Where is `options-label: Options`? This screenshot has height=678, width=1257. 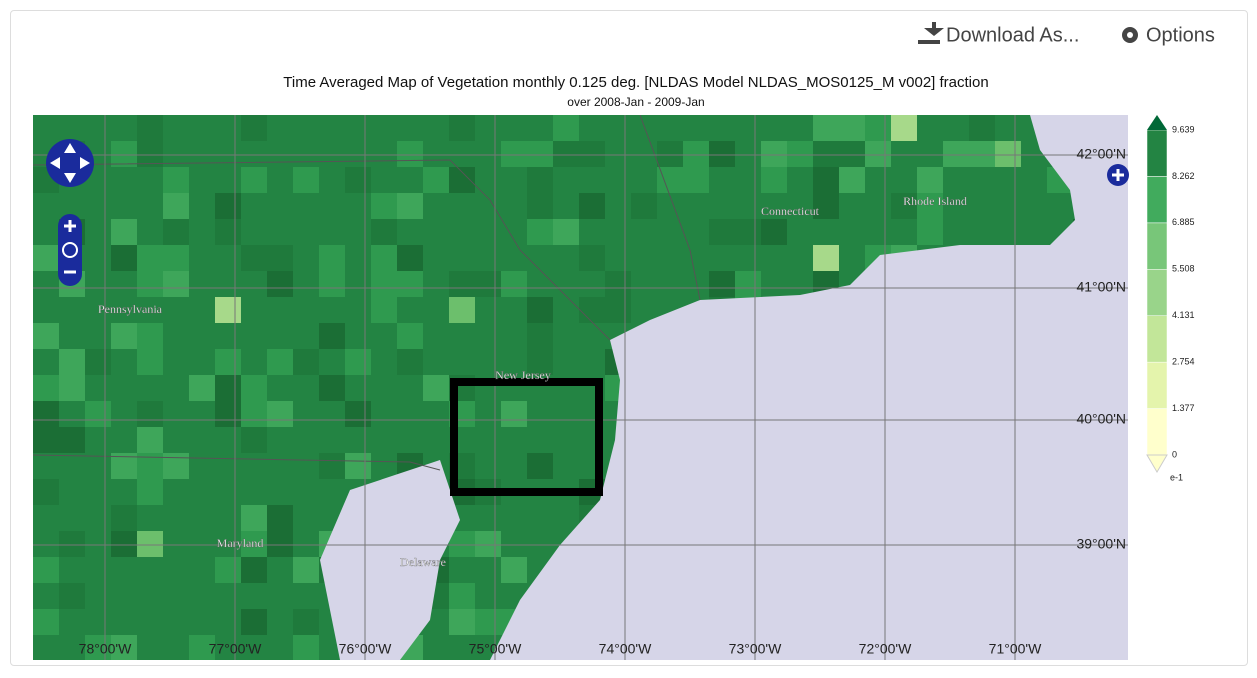
options-label: Options is located at coordinates (1180, 35).